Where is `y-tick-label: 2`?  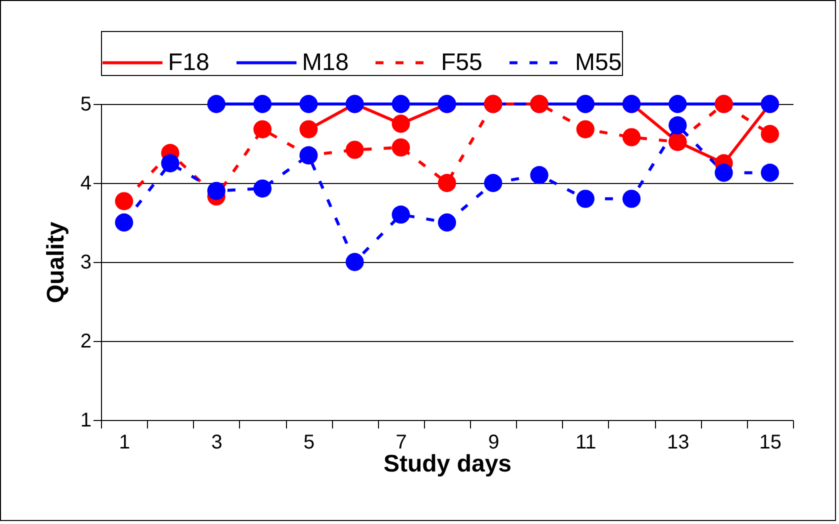
y-tick-label: 2 is located at coordinates (86, 341).